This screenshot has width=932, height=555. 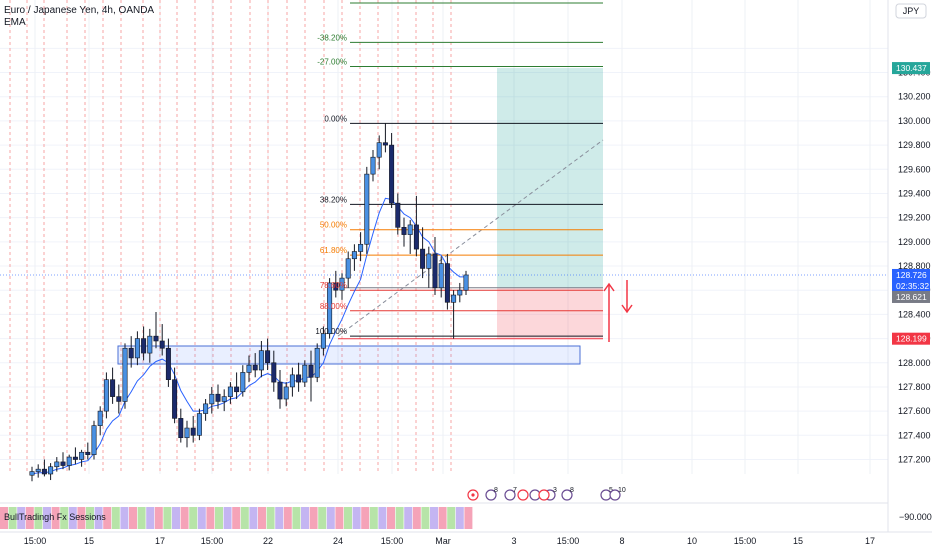 I want to click on stop-loss-zone, so click(x=550, y=313).